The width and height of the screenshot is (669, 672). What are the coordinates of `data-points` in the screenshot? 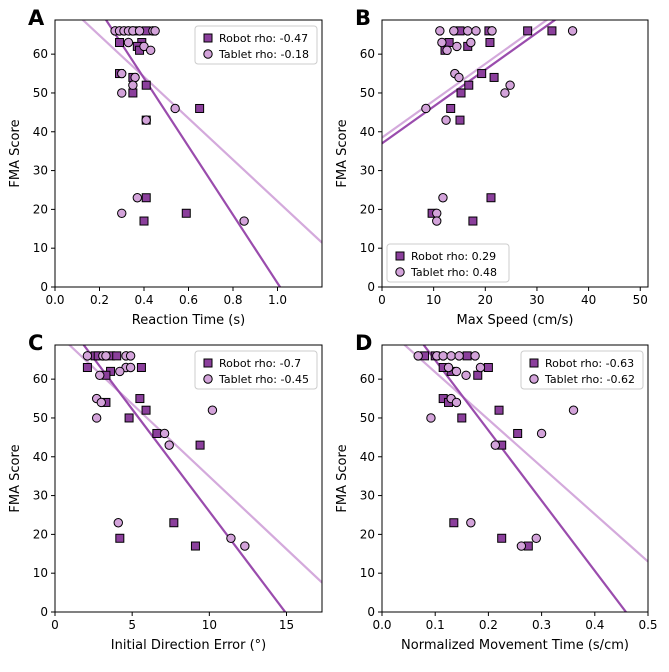 It's located at (499, 126).